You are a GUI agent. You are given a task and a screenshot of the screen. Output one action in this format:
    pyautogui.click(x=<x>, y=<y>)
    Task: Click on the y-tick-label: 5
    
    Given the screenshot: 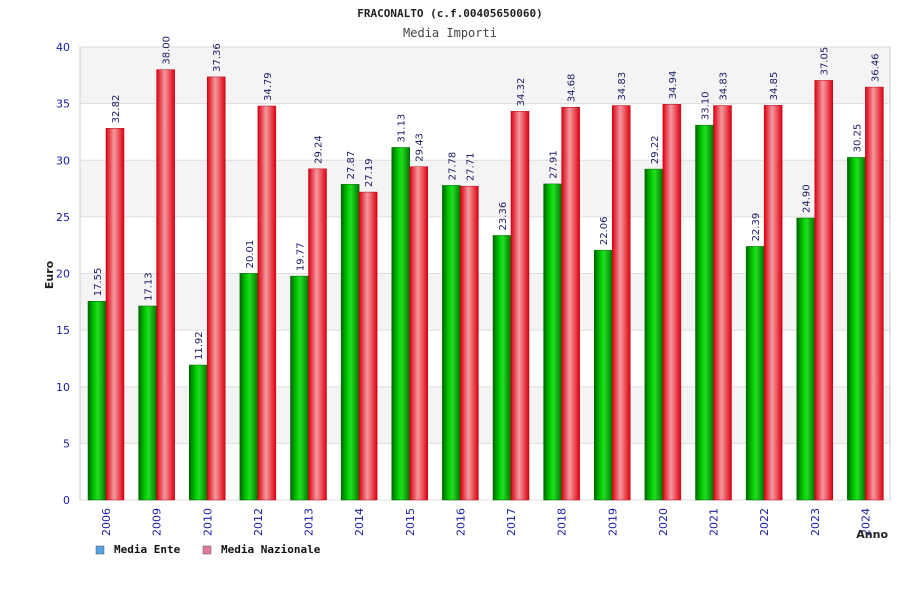 What is the action you would take?
    pyautogui.click(x=66, y=443)
    